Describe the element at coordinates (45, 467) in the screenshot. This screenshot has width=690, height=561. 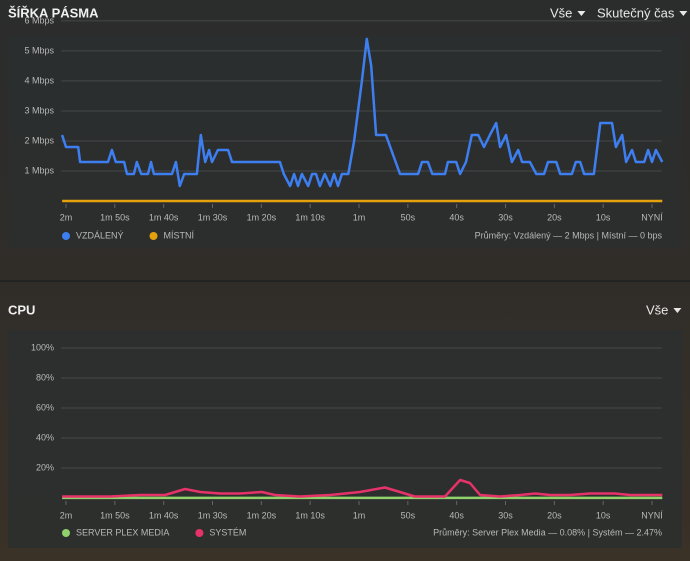
I see `y-tick-label: 20%` at that location.